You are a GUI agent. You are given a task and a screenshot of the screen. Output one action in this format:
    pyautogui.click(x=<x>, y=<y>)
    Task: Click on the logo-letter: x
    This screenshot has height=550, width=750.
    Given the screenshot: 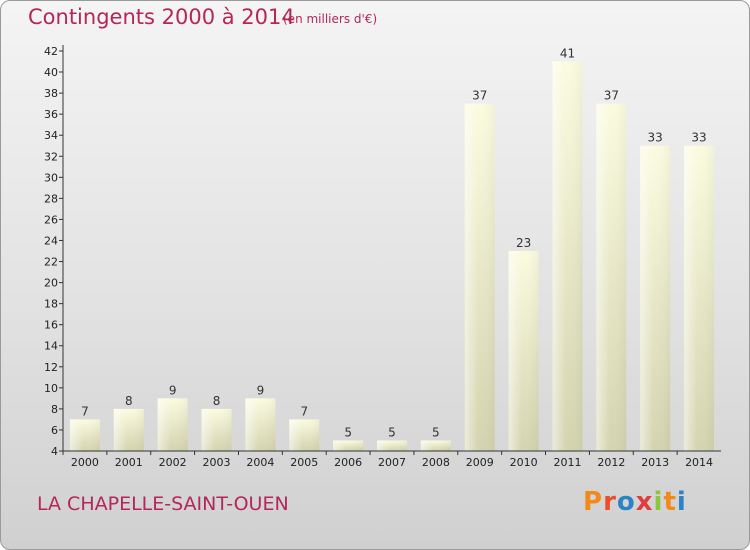 What is the action you would take?
    pyautogui.click(x=644, y=502)
    